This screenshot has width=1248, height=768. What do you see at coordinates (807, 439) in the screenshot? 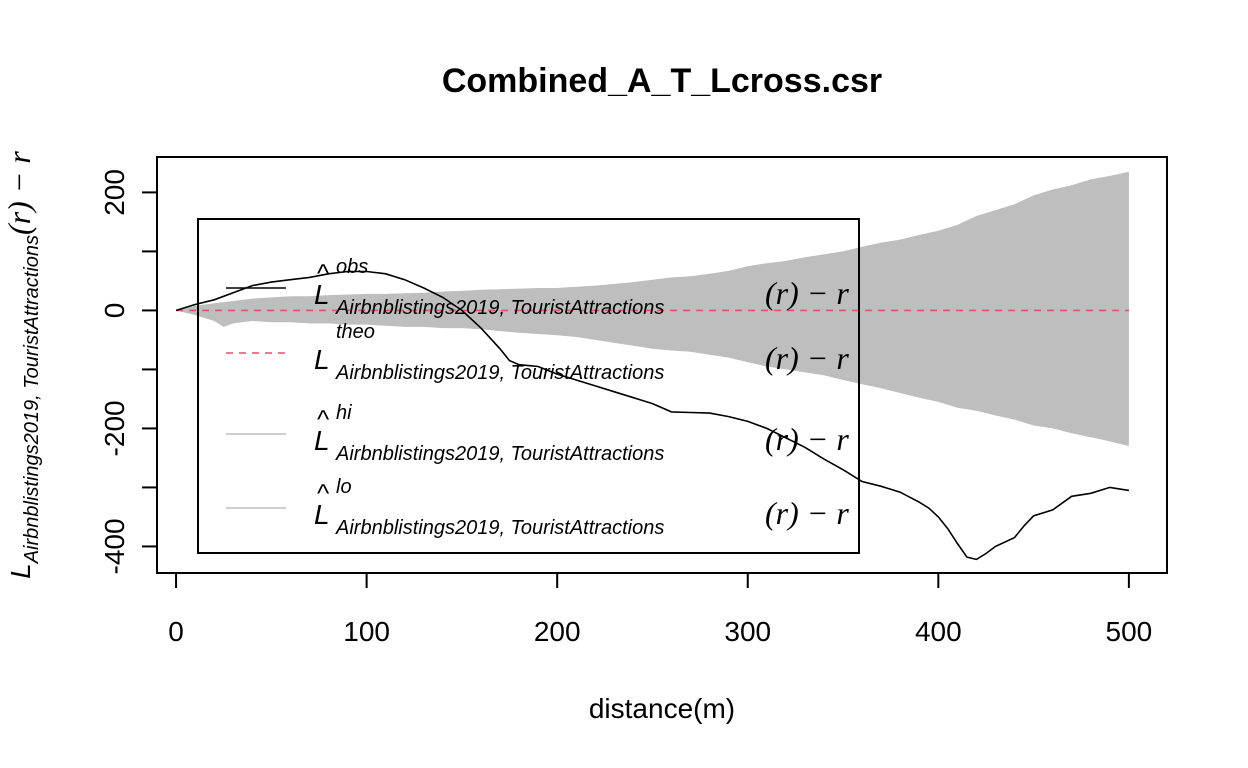
I see `legend-tail-hi: (r) − r` at bounding box center [807, 439].